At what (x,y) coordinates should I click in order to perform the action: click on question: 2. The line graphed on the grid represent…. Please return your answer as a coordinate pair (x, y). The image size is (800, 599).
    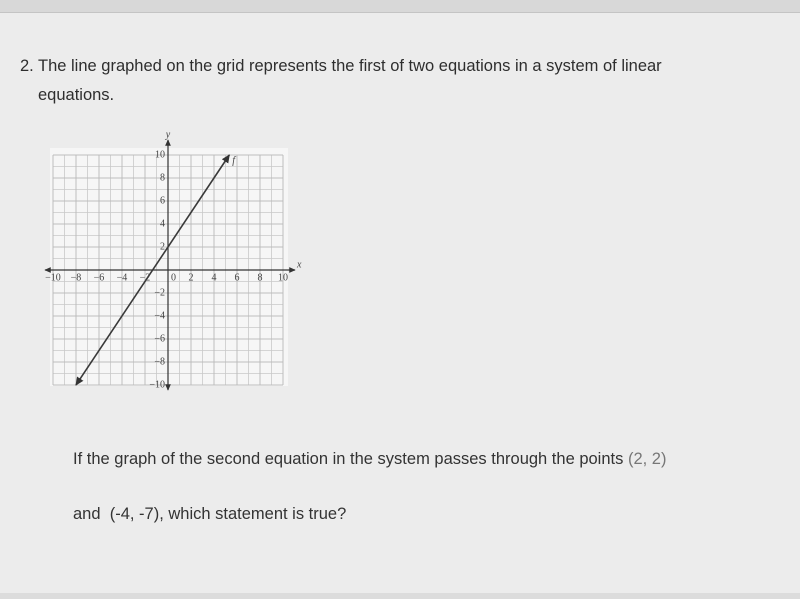
    Looking at the image, I should click on (390, 81).